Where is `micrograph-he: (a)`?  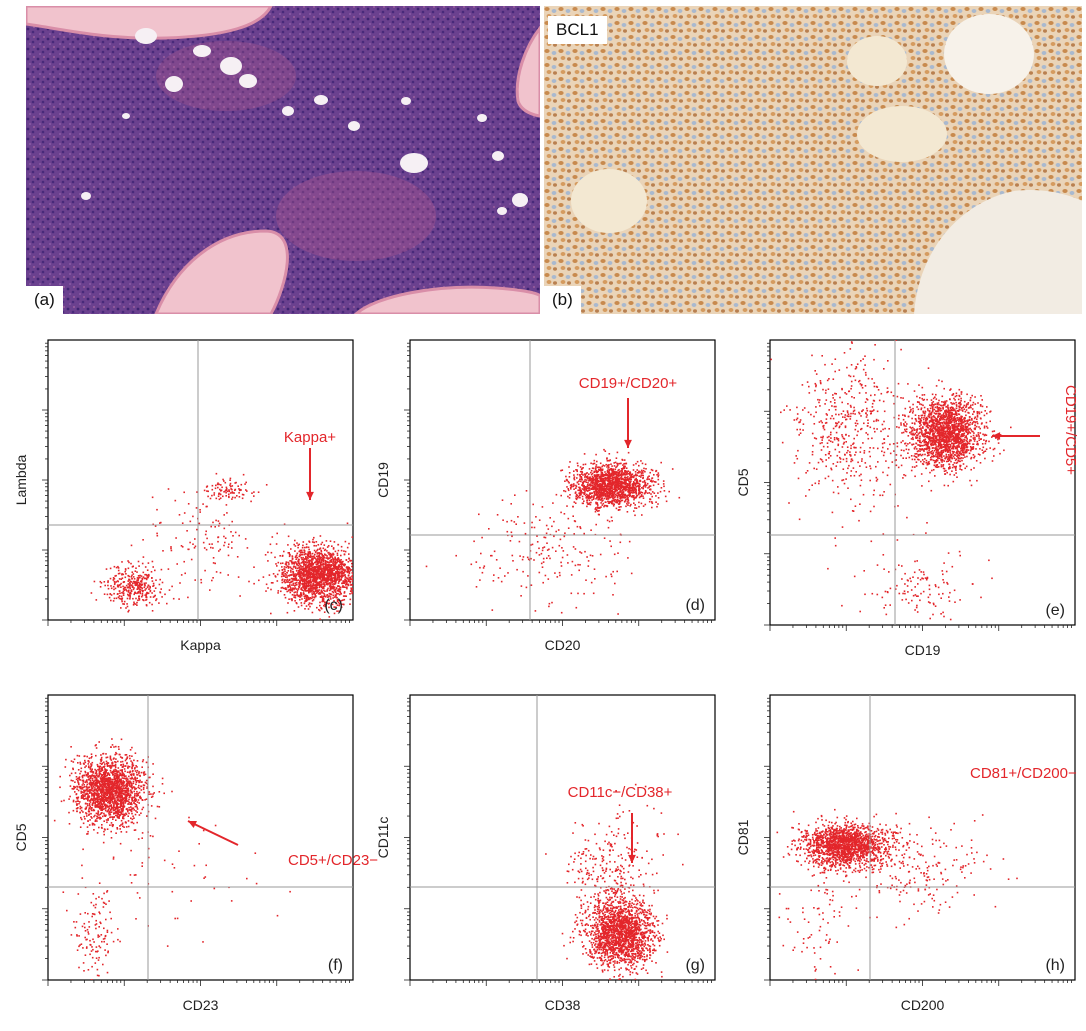 micrograph-he: (a) is located at coordinates (283, 160).